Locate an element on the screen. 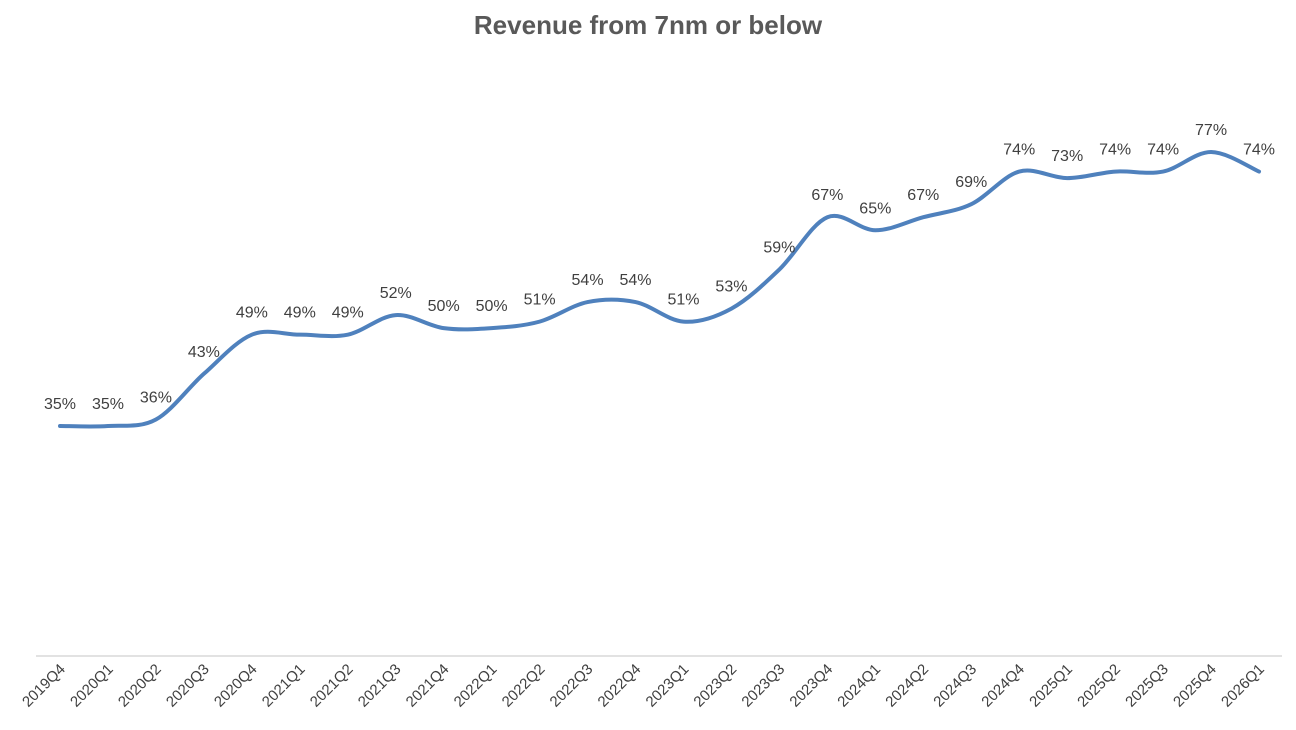 The width and height of the screenshot is (1296, 730). x-tick-label: 2020Q4 is located at coordinates (236, 686).